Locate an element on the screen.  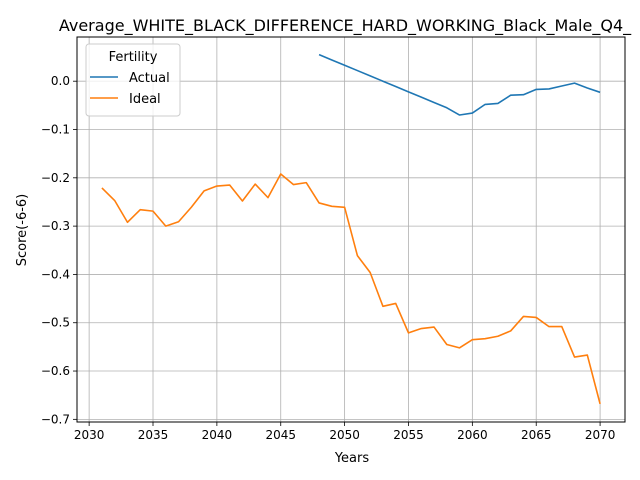
y-tick-label: −0.1 is located at coordinates (55, 130).